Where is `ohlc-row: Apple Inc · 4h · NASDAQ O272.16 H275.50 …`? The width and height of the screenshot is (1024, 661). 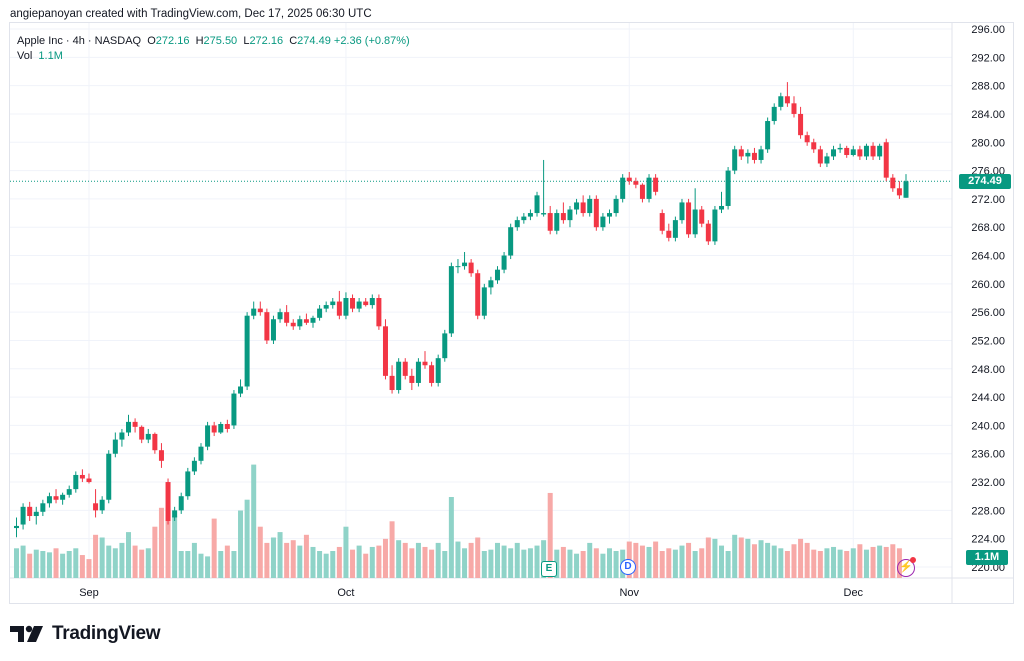
ohlc-row: Apple Inc · 4h · NASDAQ O272.16 H275.50 … is located at coordinates (213, 41).